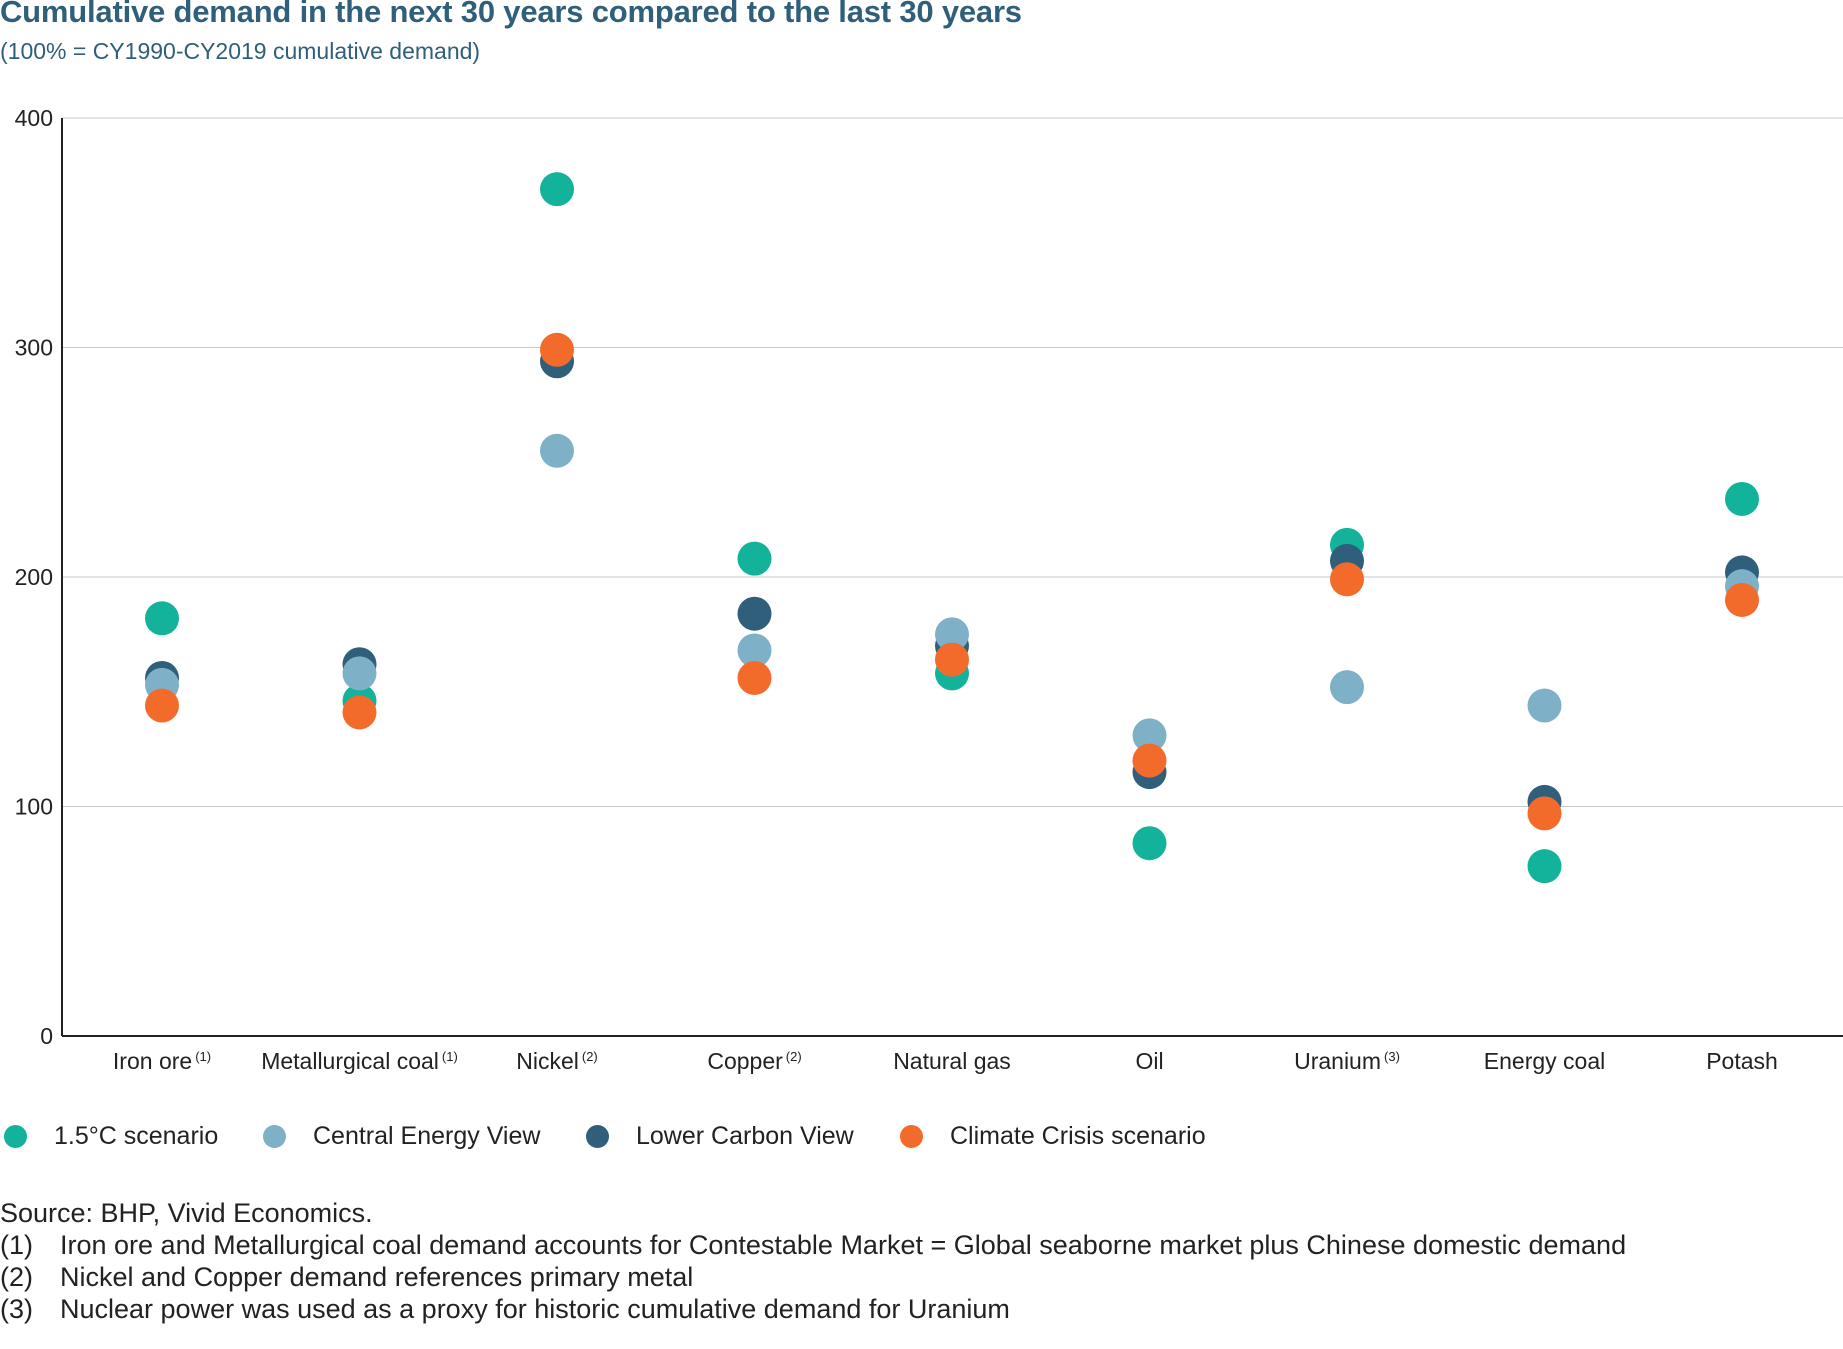 The width and height of the screenshot is (1843, 1349). I want to click on footnote-mark: (2), so click(16, 1277).